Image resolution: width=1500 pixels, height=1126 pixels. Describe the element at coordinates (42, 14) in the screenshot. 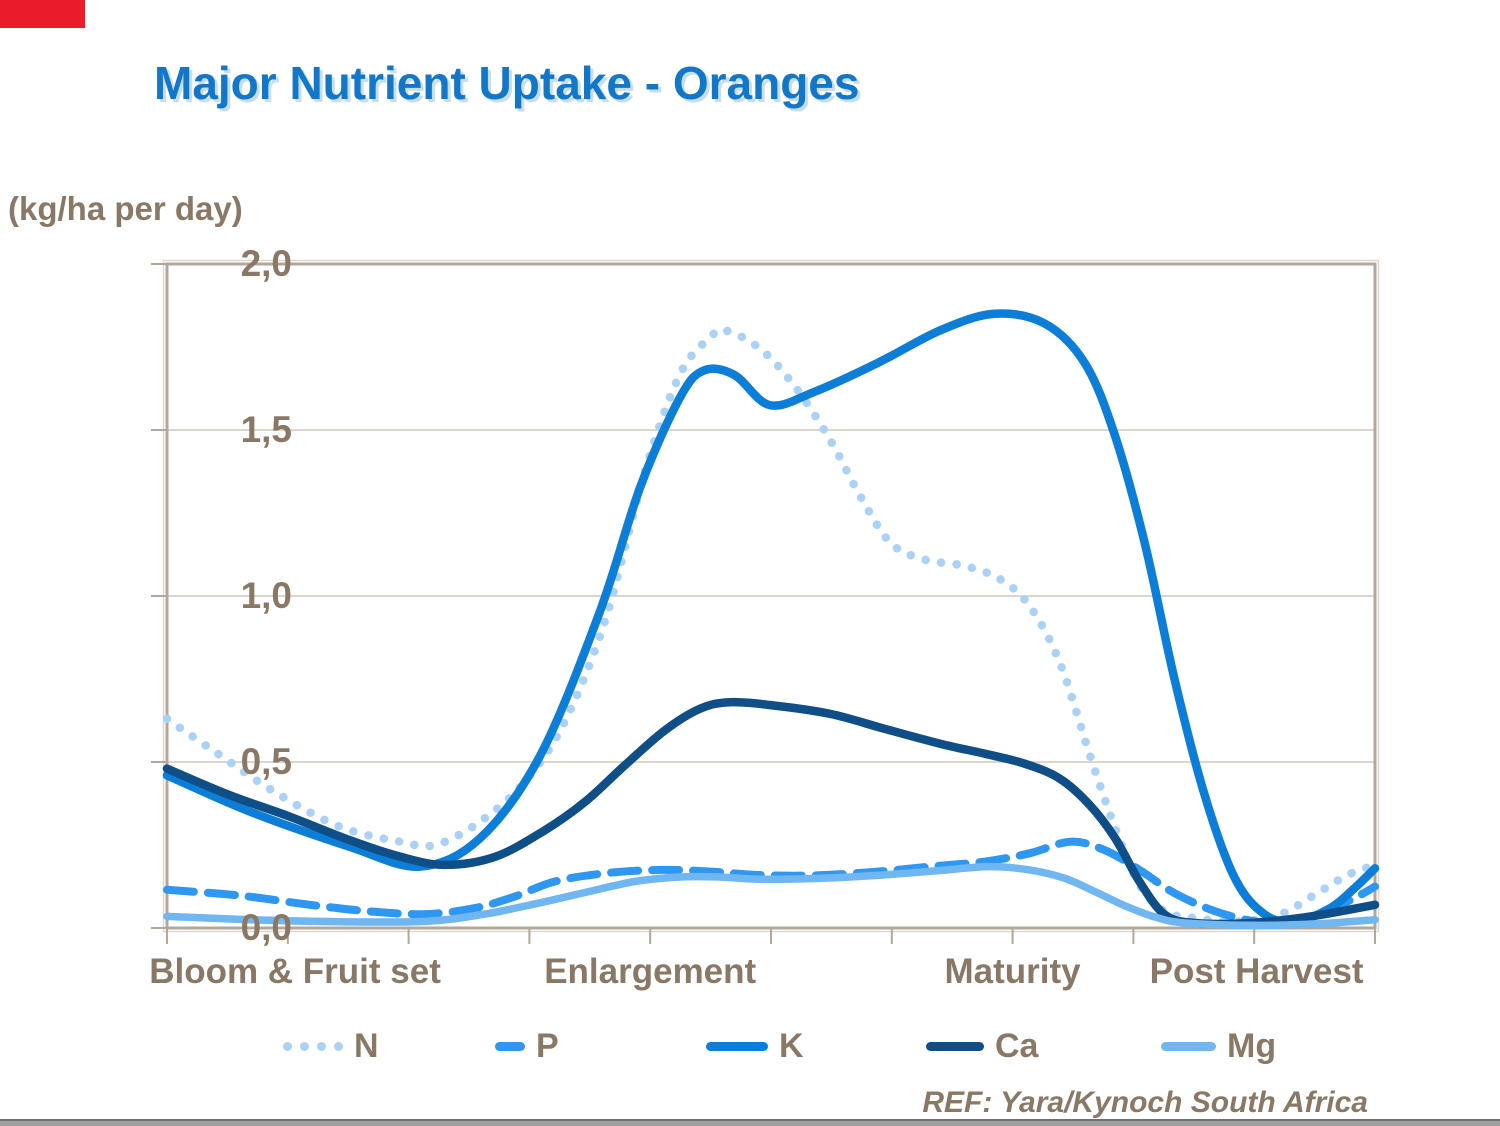

I see `brand-red-block` at that location.